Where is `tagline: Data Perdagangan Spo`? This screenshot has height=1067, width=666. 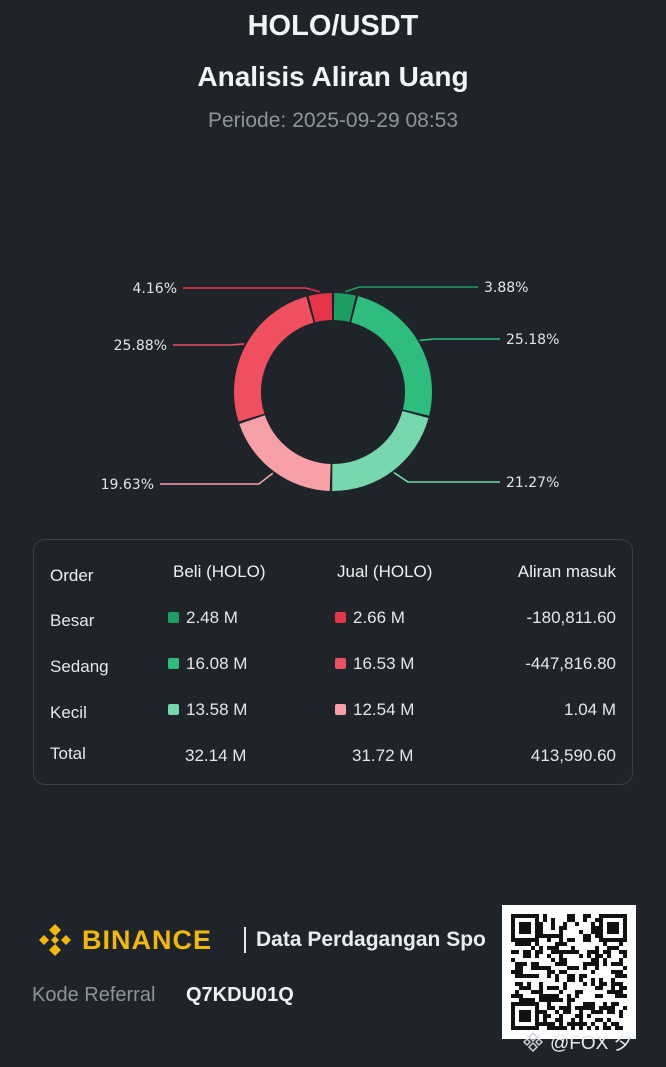 tagline: Data Perdagangan Spo is located at coordinates (371, 939).